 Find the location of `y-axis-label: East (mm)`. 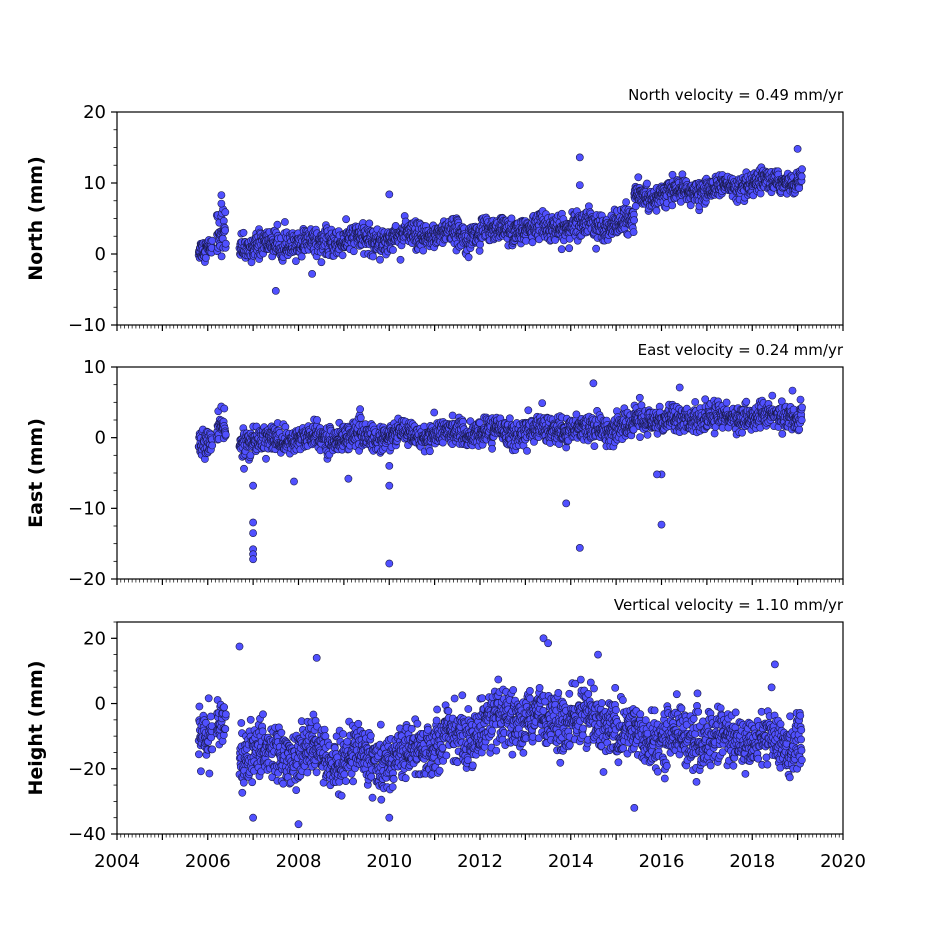

y-axis-label: East (mm) is located at coordinates (36, 473).